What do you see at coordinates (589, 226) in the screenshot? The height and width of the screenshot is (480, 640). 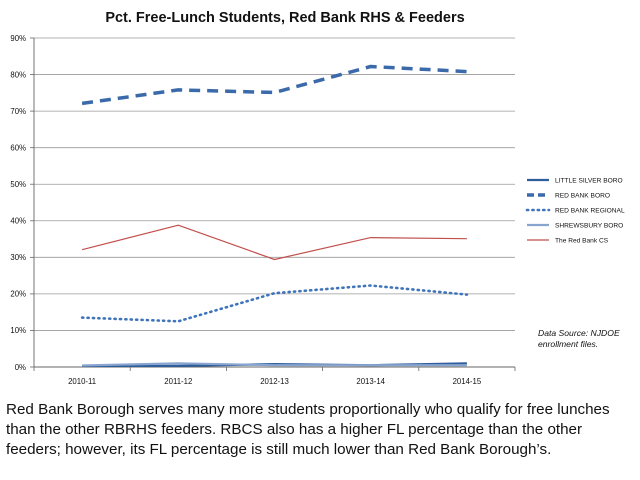 I see `legend-label: SHREWSBURY BORO` at bounding box center [589, 226].